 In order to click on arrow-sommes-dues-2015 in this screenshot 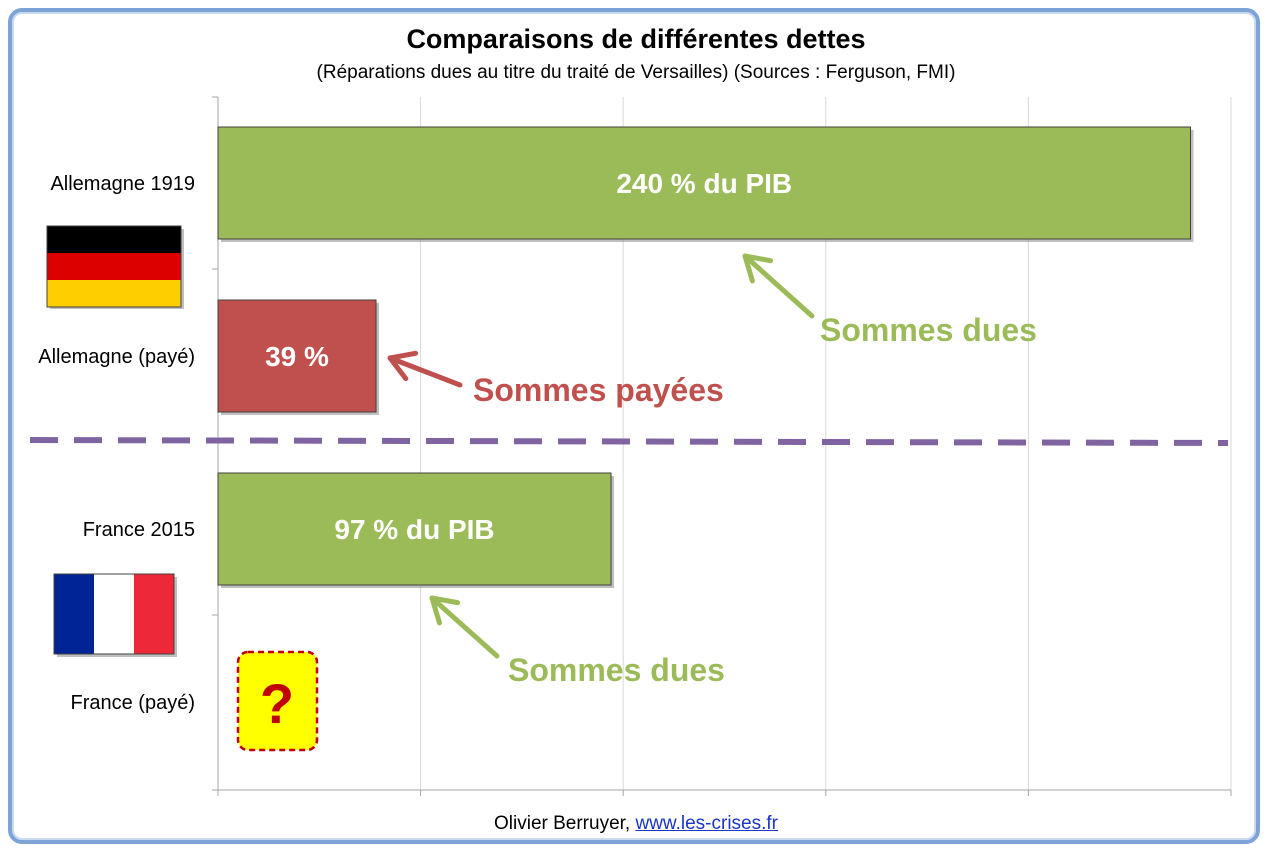, I will do `click(464, 627)`.